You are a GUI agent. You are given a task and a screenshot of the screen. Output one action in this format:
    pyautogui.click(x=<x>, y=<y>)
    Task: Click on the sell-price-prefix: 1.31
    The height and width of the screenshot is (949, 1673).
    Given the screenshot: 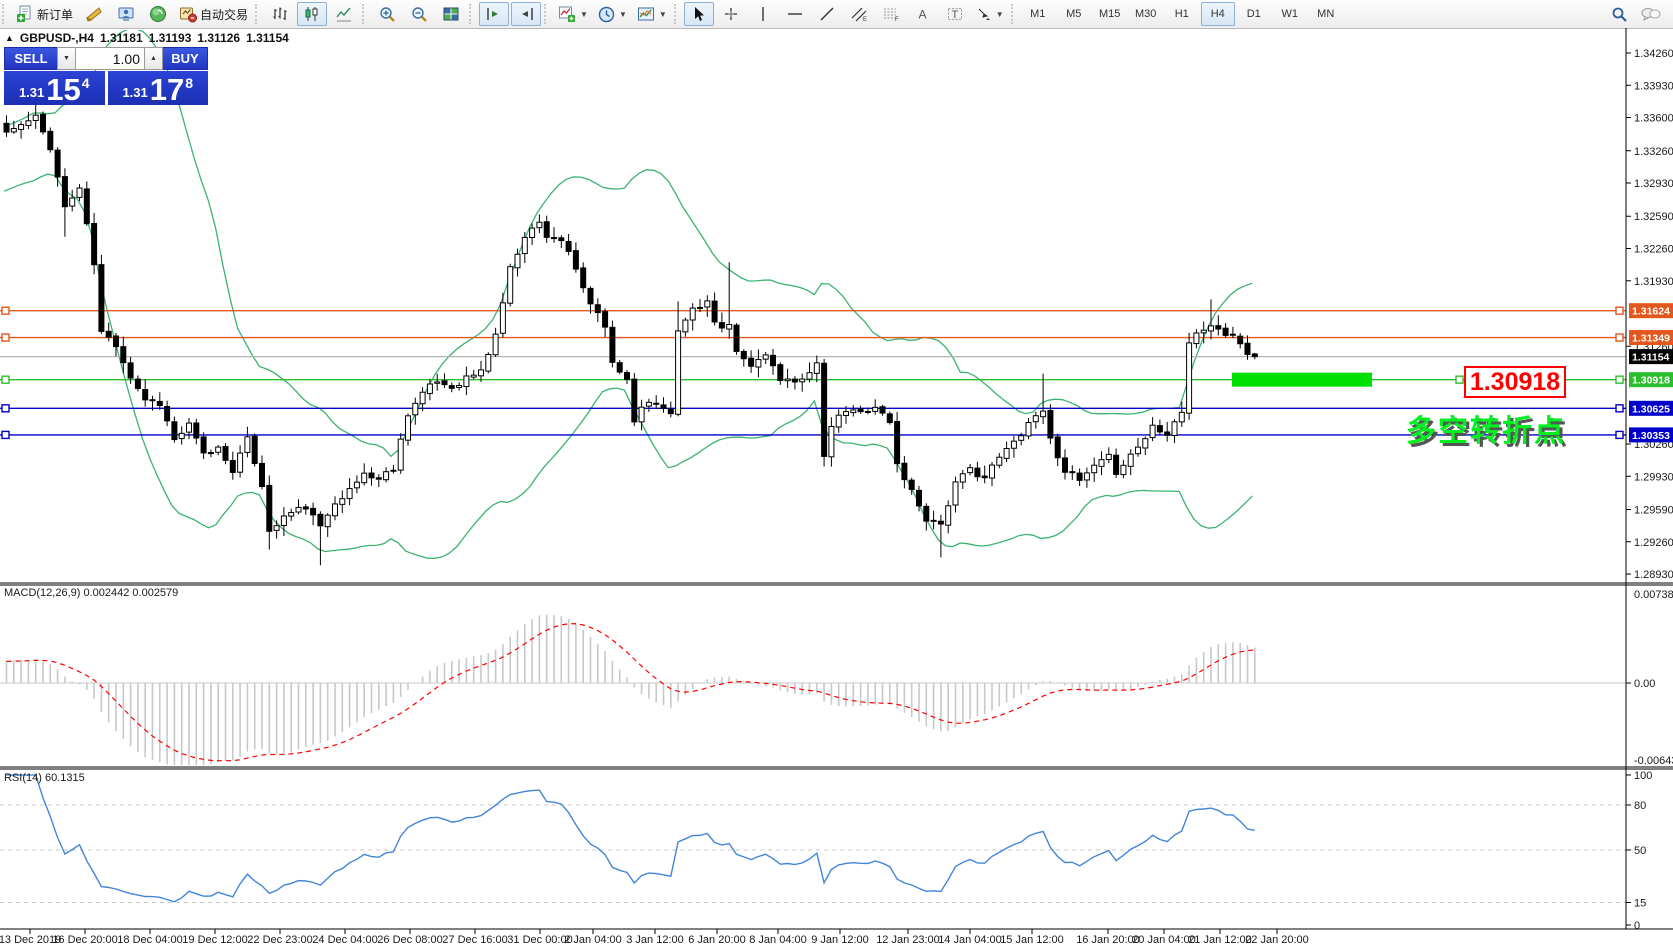 What is the action you would take?
    pyautogui.click(x=31, y=92)
    